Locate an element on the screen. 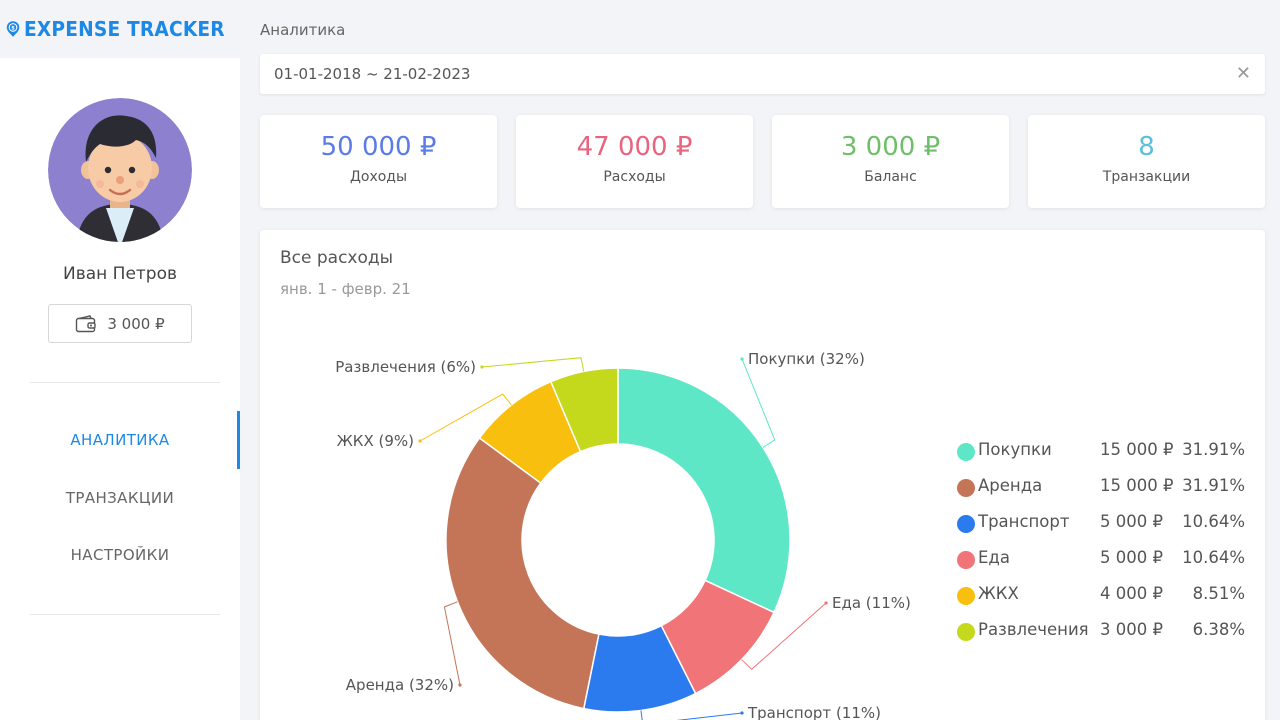  slice-label: Транспорт (11%) is located at coordinates (814, 712).